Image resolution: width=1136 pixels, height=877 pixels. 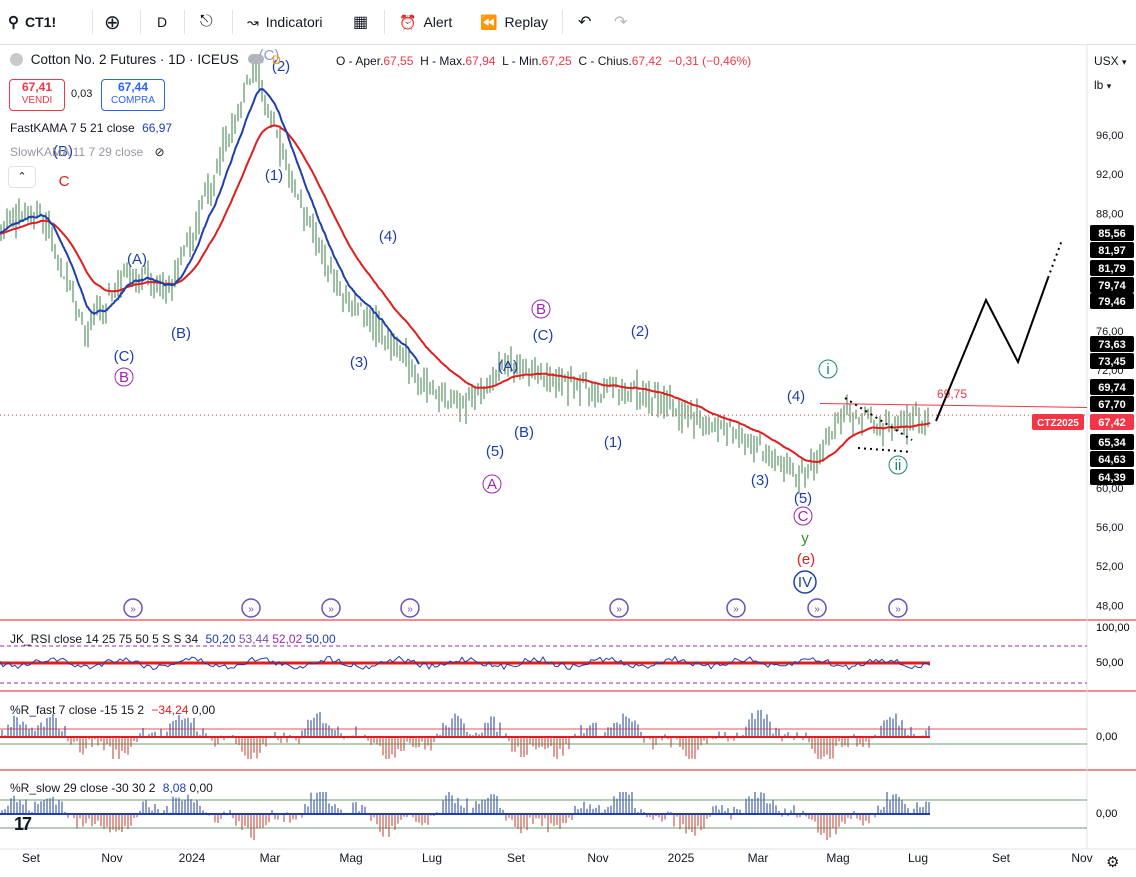 I want to click on y-tick-label: 76,00, so click(x=1110, y=332).